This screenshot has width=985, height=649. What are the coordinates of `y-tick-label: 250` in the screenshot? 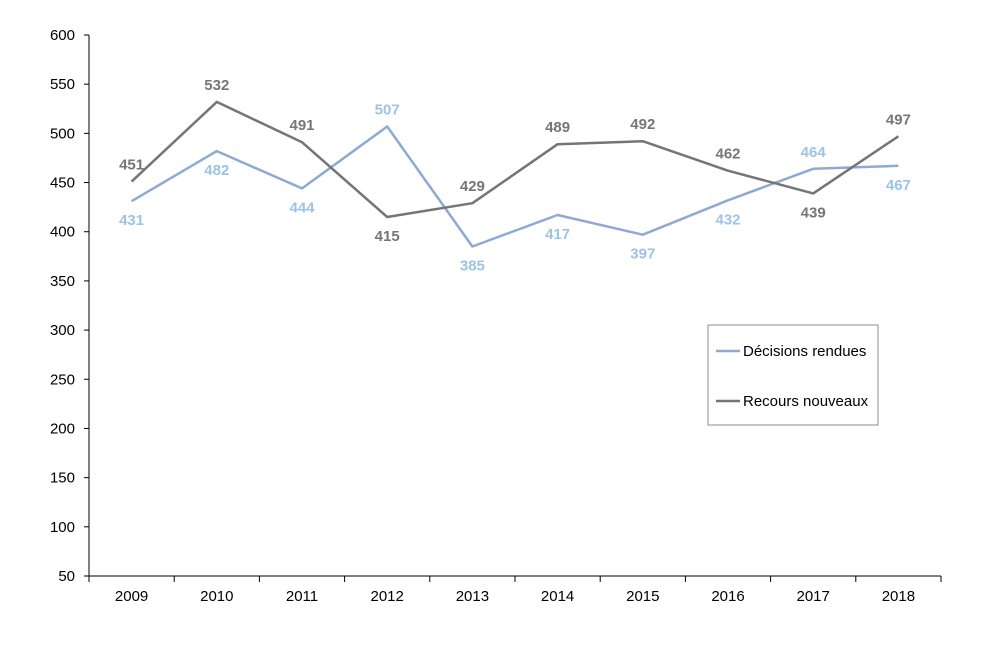 It's located at (62, 379).